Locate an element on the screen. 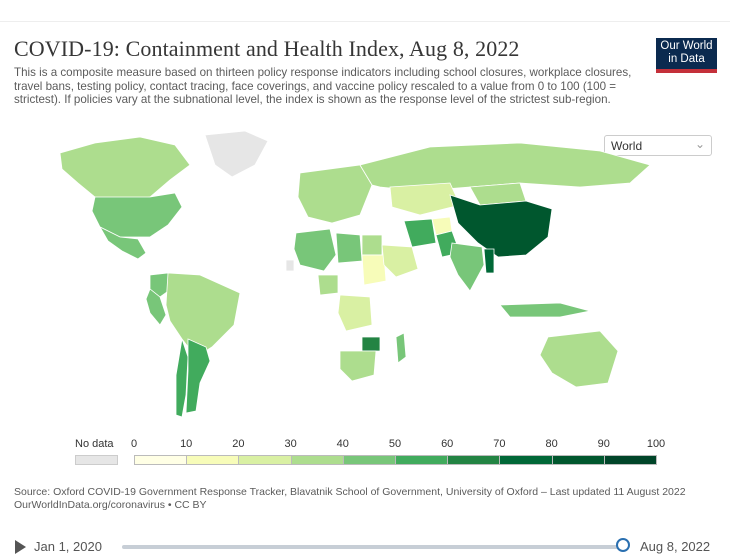 This screenshot has width=730, height=555. country-united-states is located at coordinates (137, 215).